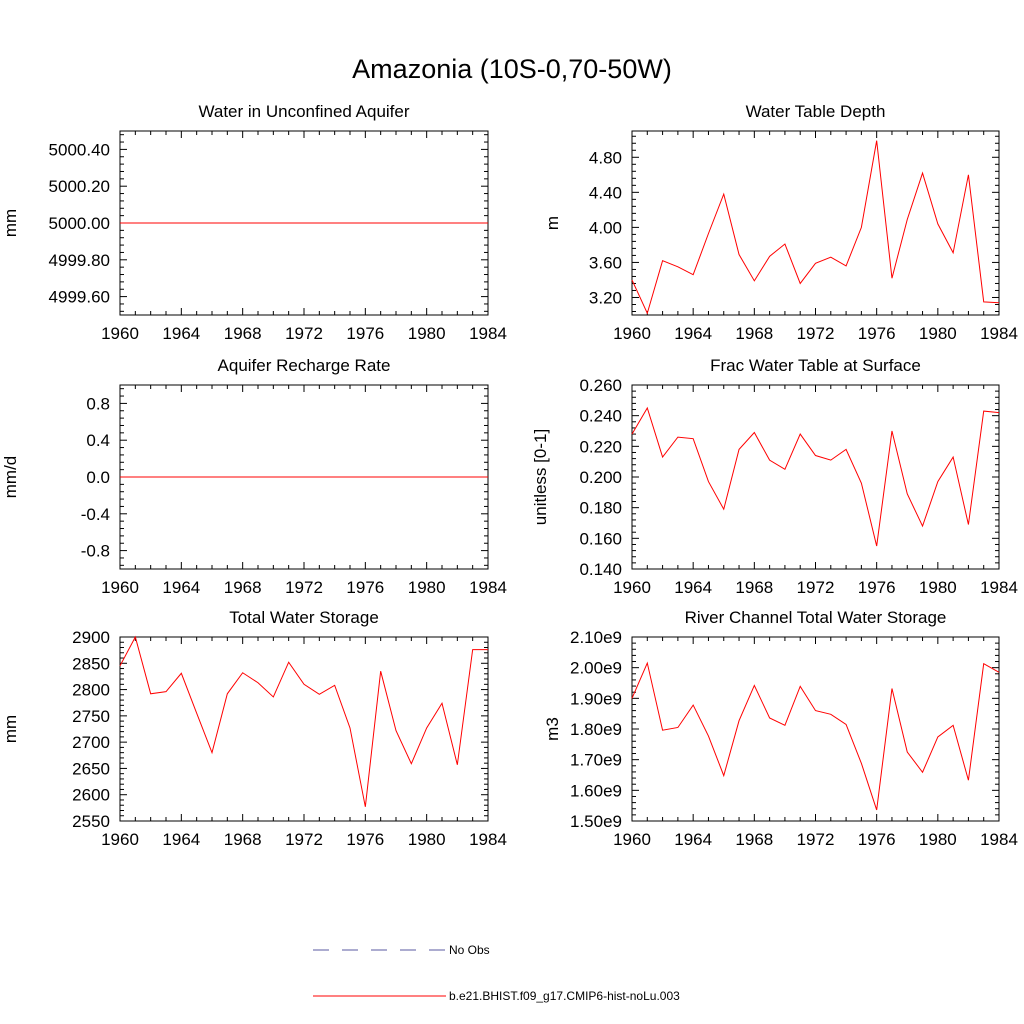 The height and width of the screenshot is (1024, 1024). I want to click on y-tick-label: 0.140, so click(600, 569).